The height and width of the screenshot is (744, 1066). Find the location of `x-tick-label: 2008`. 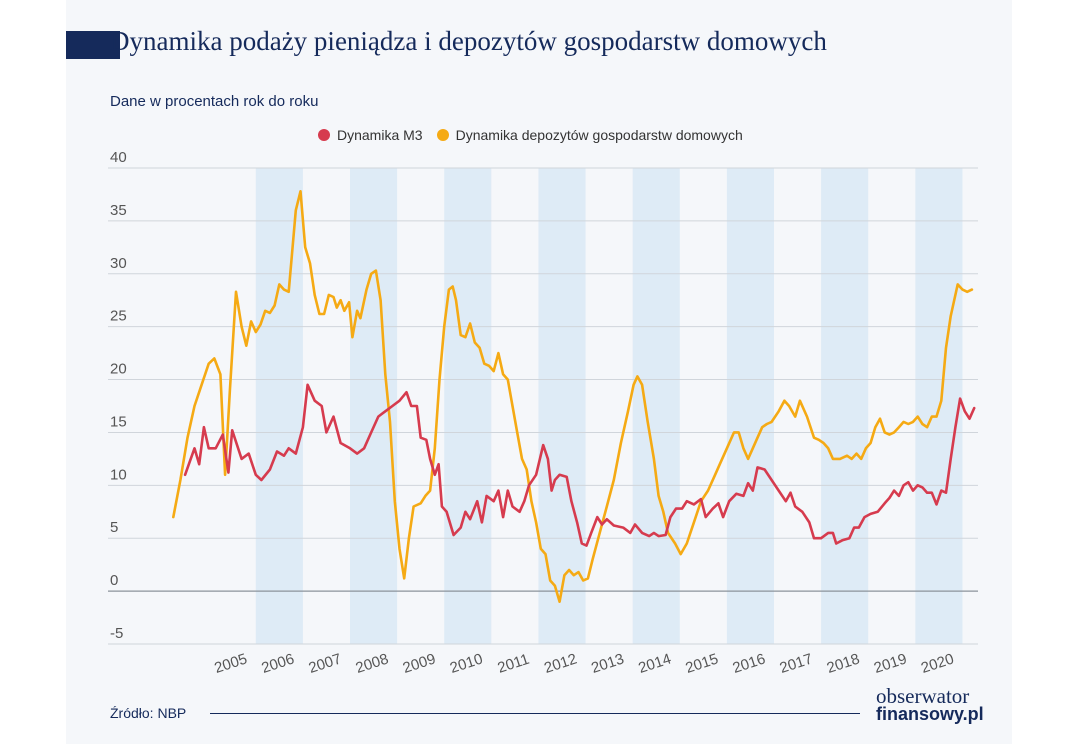

x-tick-label: 2008 is located at coordinates (372, 663).